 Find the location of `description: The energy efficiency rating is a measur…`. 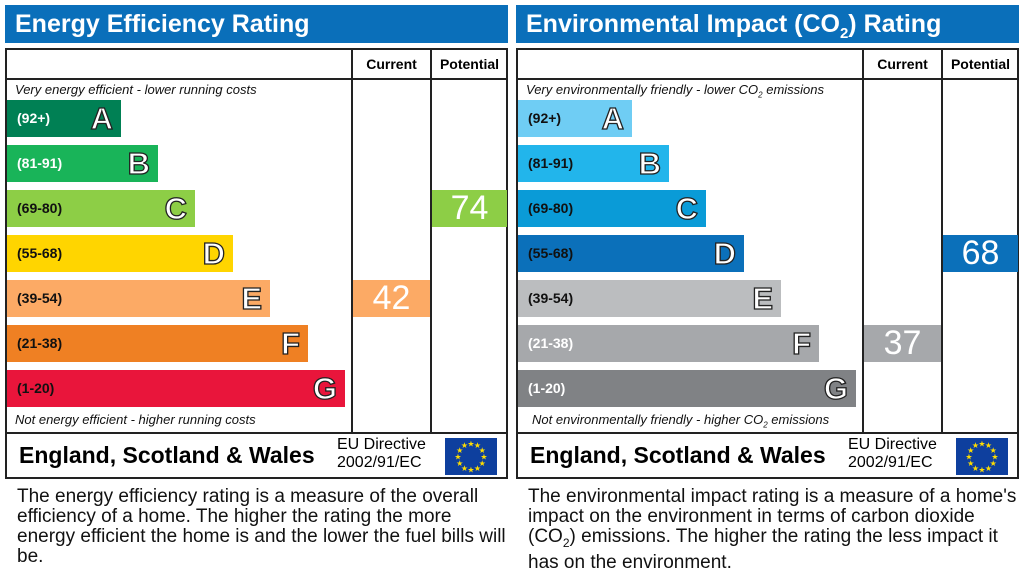

description: The energy efficiency rating is a measur… is located at coordinates (261, 526).